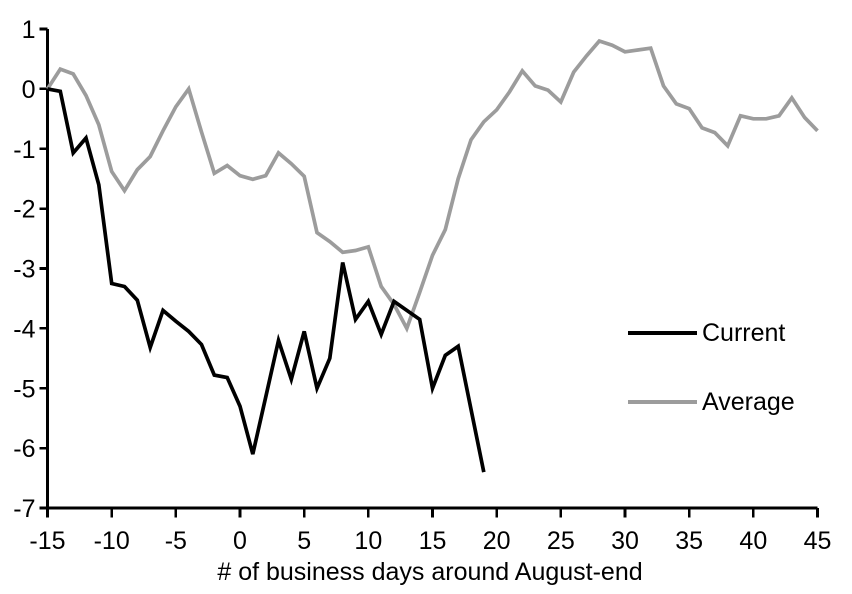 The height and width of the screenshot is (594, 852). I want to click on x-tick-label: 30, so click(625, 541).